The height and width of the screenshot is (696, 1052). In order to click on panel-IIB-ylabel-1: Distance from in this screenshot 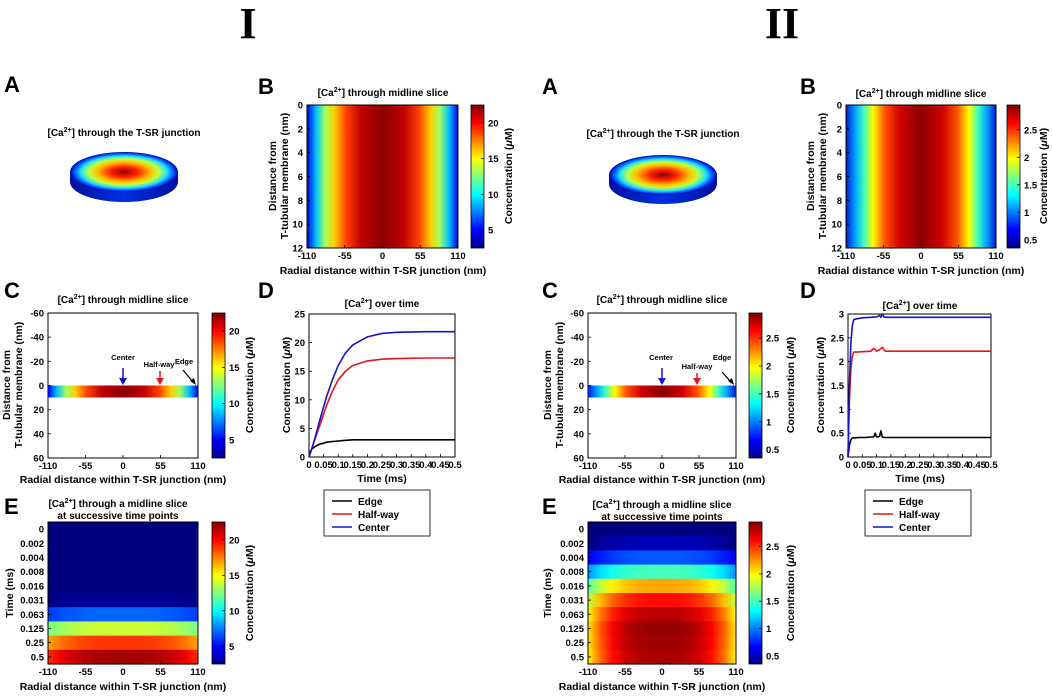, I will do `click(811, 176)`.